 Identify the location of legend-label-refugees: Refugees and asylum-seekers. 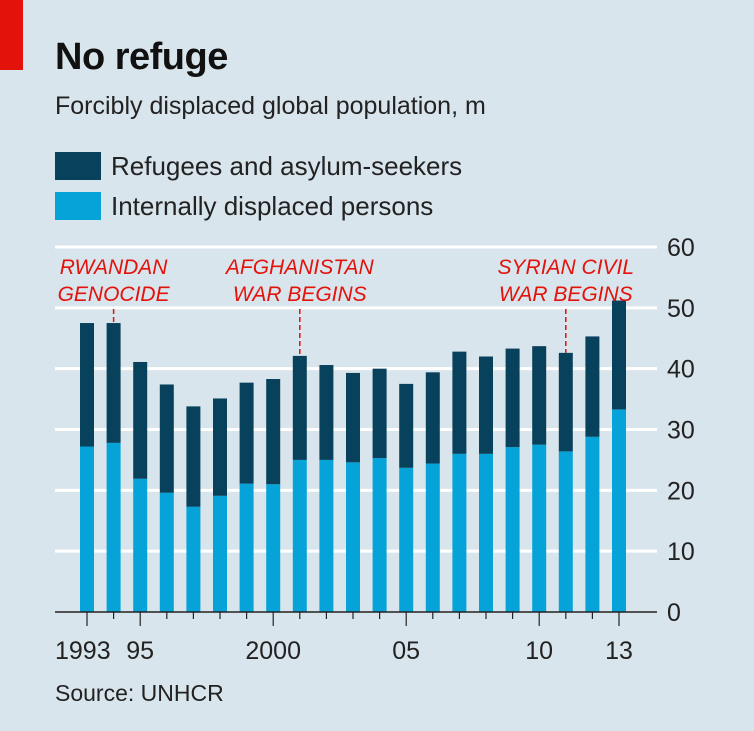
(287, 165).